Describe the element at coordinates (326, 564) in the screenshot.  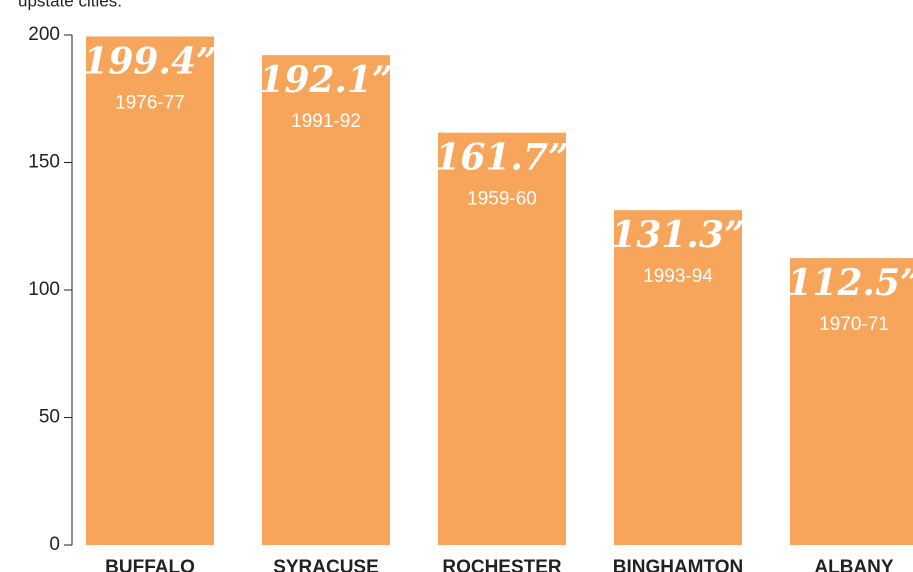
I see `x-tick-label: SYRACUSE` at that location.